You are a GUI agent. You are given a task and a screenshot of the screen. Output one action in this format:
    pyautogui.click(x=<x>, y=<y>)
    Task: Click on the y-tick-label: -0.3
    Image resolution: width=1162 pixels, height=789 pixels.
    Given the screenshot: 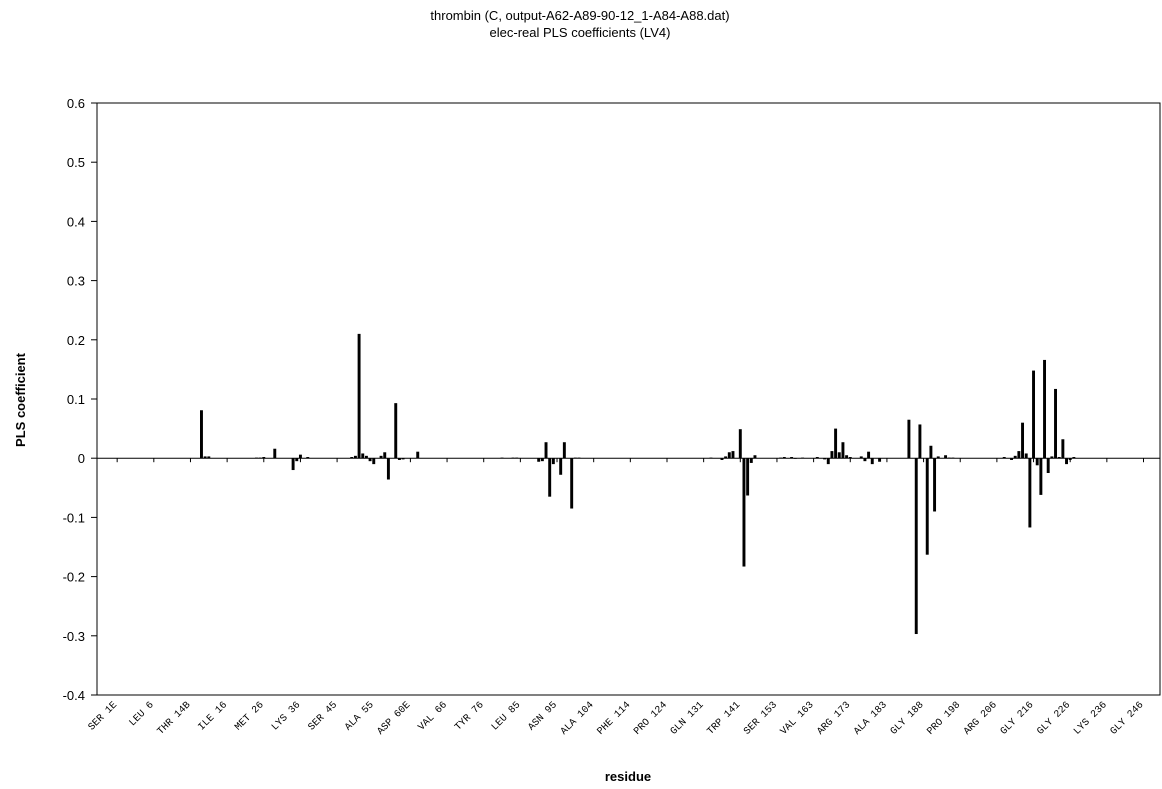 What is the action you would take?
    pyautogui.click(x=74, y=636)
    